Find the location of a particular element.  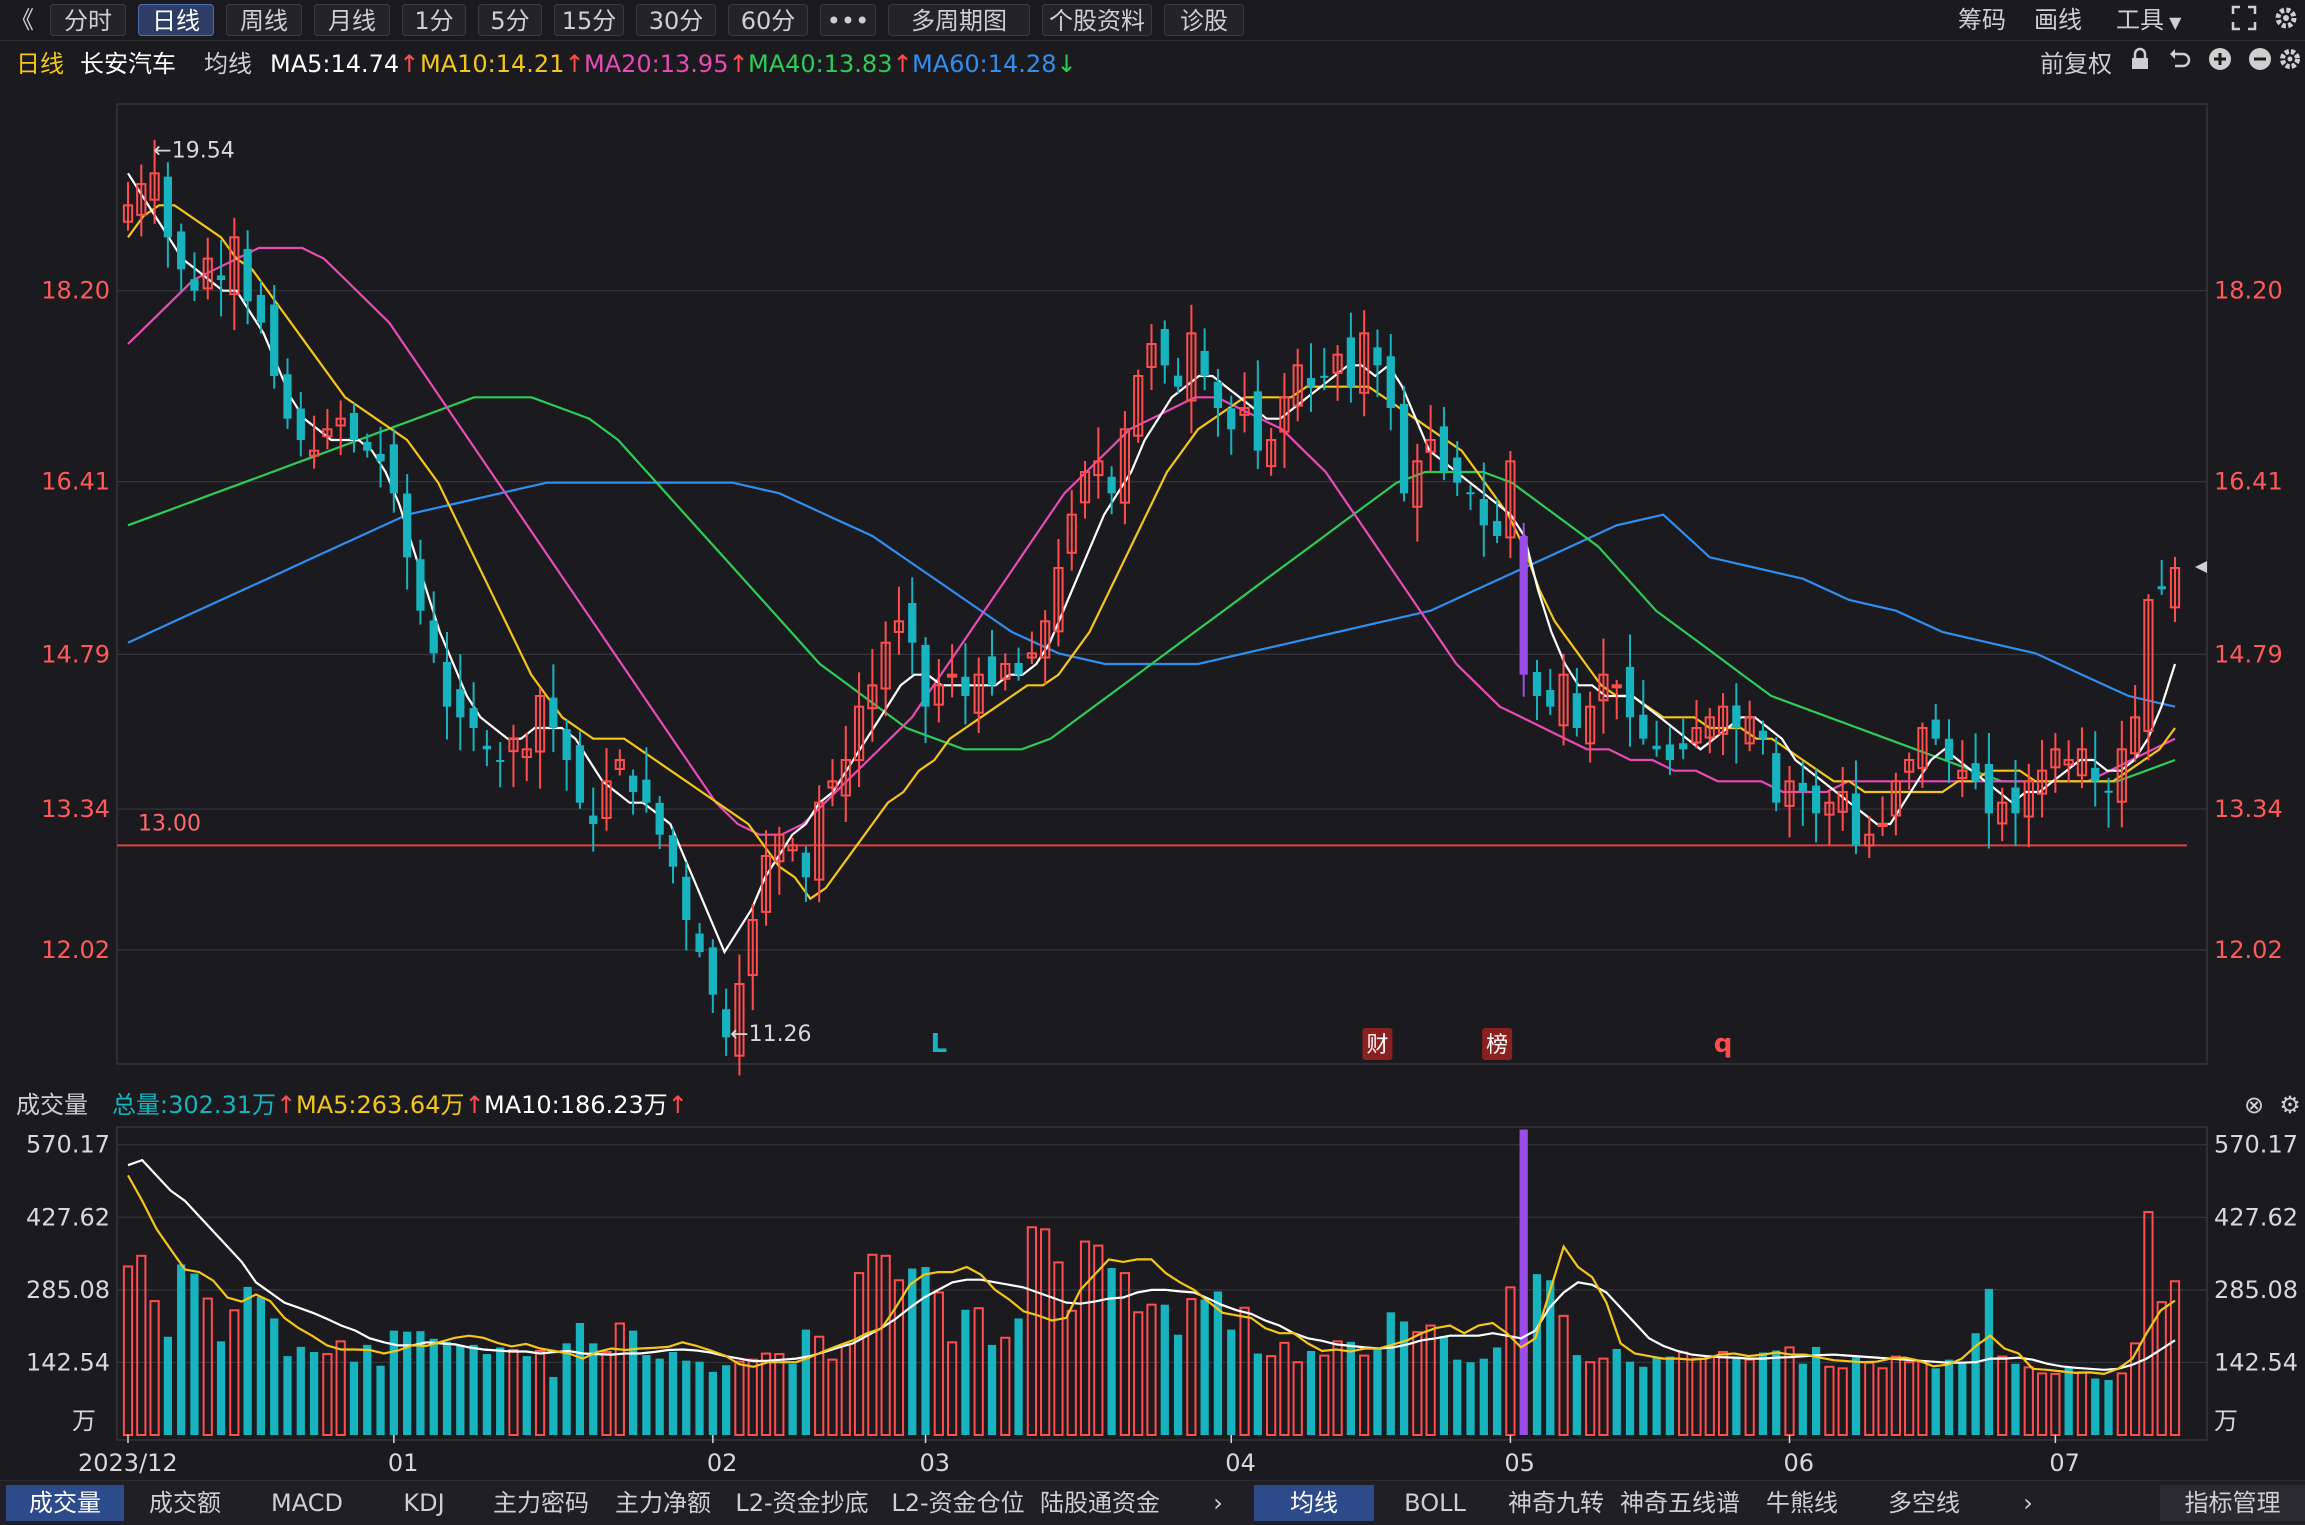

tab-10: 多周期图 is located at coordinates (959, 20).